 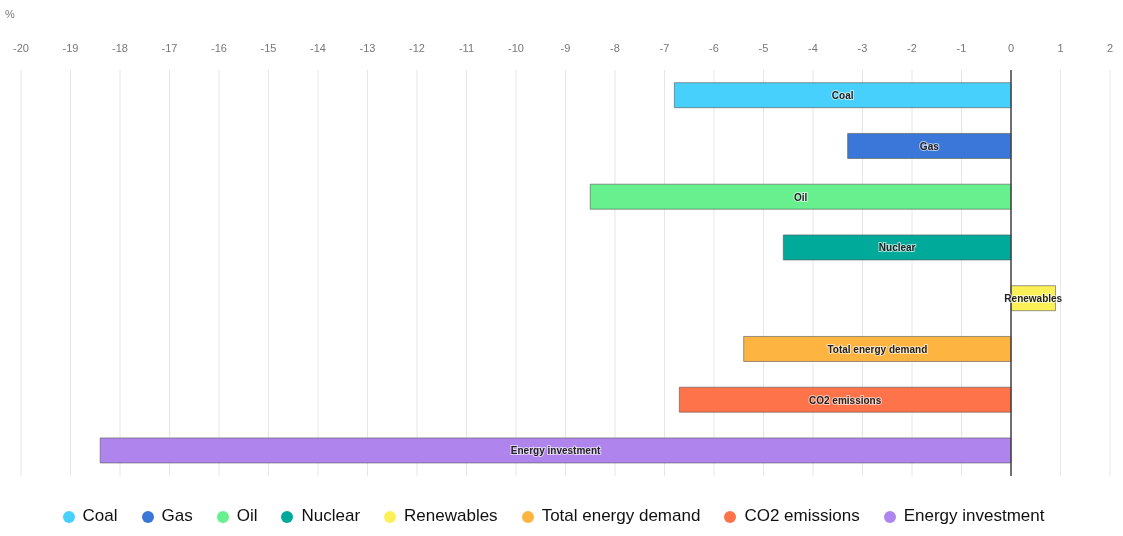 I want to click on legend-label: Coal, so click(x=100, y=515).